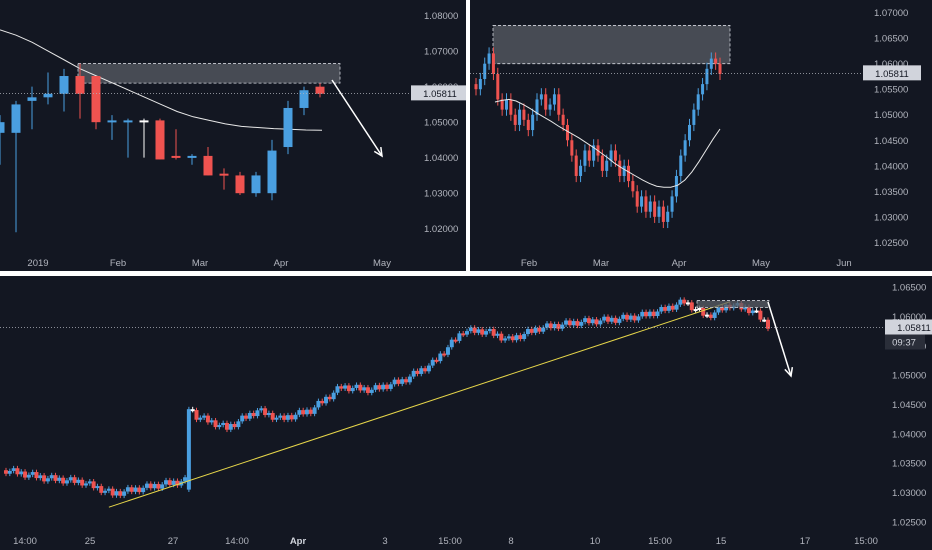 The image size is (932, 550). Describe the element at coordinates (789, 372) in the screenshot. I see `projection-arrow-head` at that location.